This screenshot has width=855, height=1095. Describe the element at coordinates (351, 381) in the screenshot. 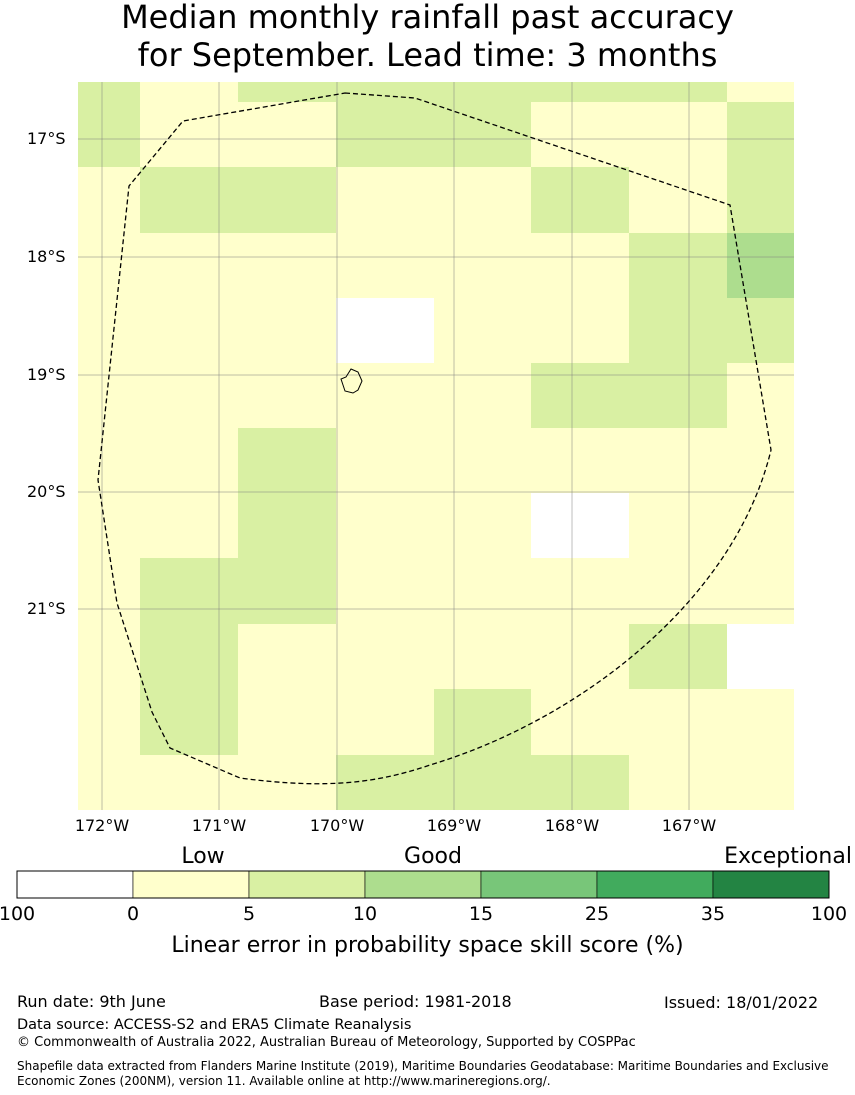

I see `niue-island-outline` at that location.